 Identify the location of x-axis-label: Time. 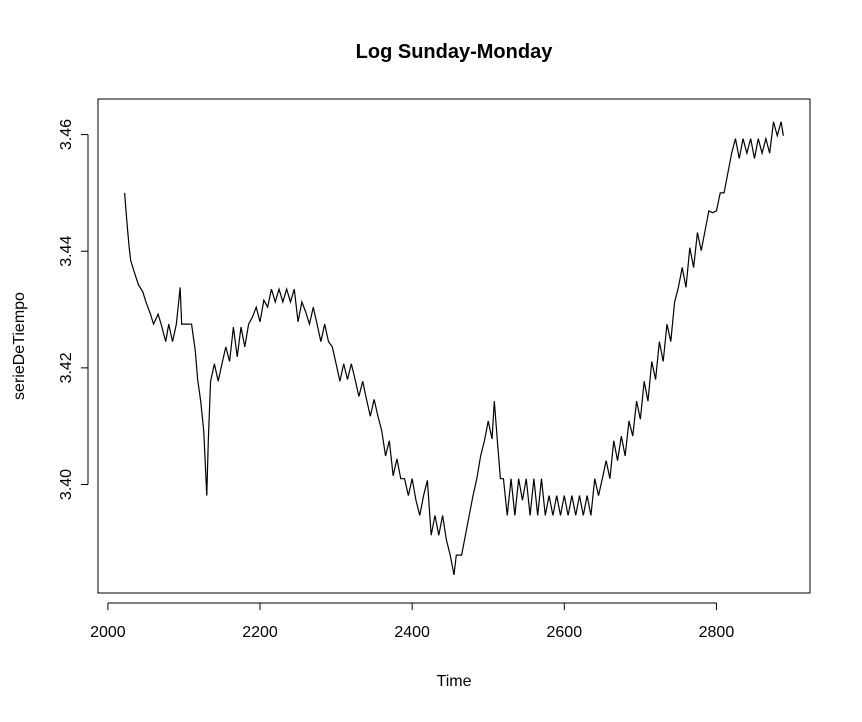
(454, 681).